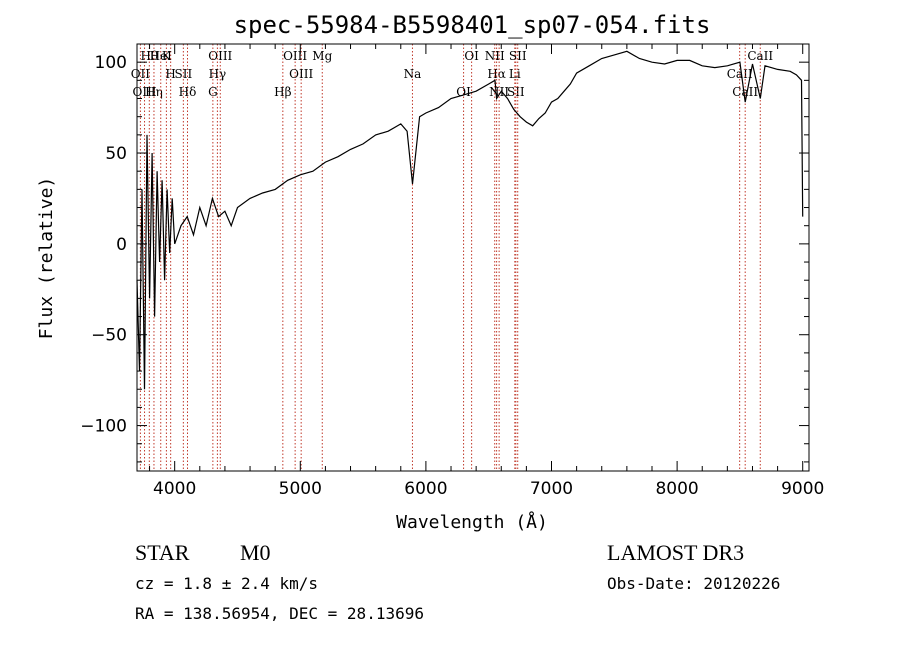 The height and width of the screenshot is (649, 900). Describe the element at coordinates (471, 56) in the screenshot. I see `marker-label: OI` at that location.